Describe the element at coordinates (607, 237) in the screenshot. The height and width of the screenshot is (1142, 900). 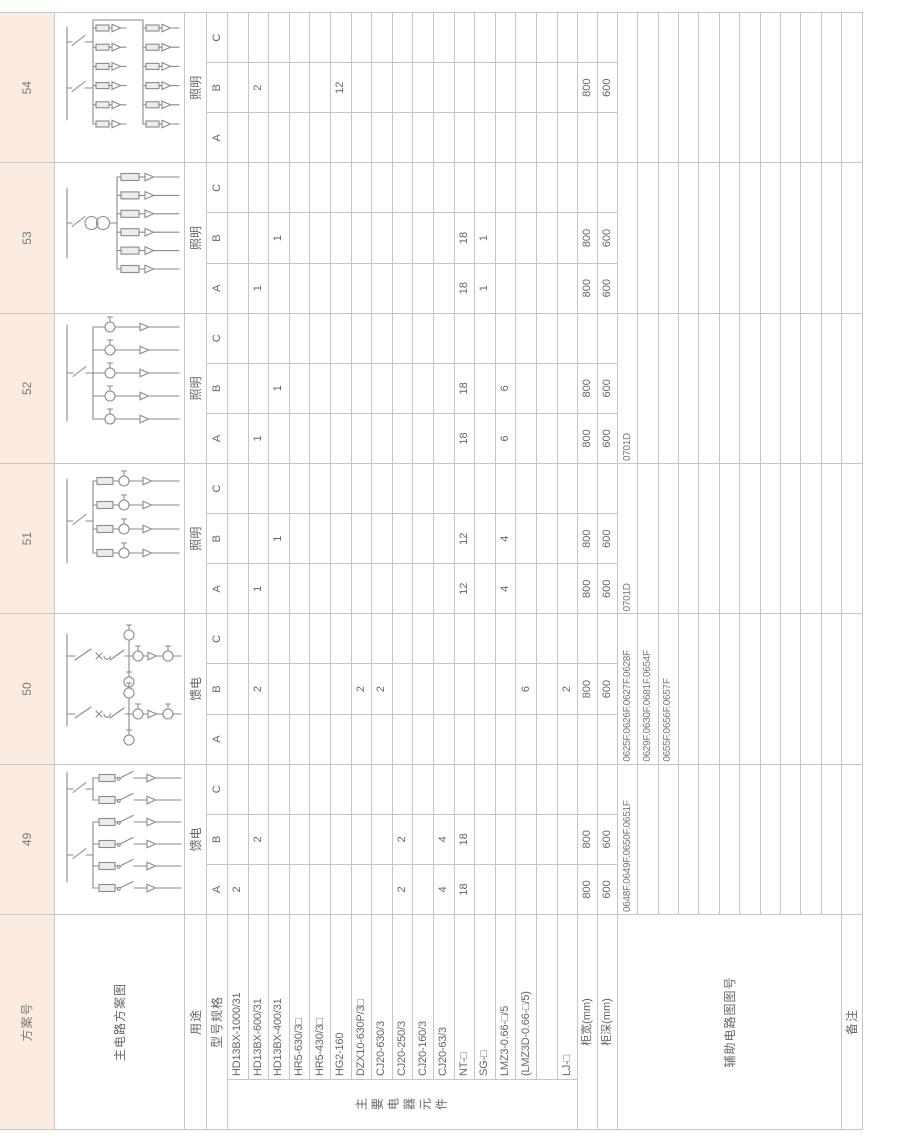
I see `cabinet-depth-value: 600` at that location.